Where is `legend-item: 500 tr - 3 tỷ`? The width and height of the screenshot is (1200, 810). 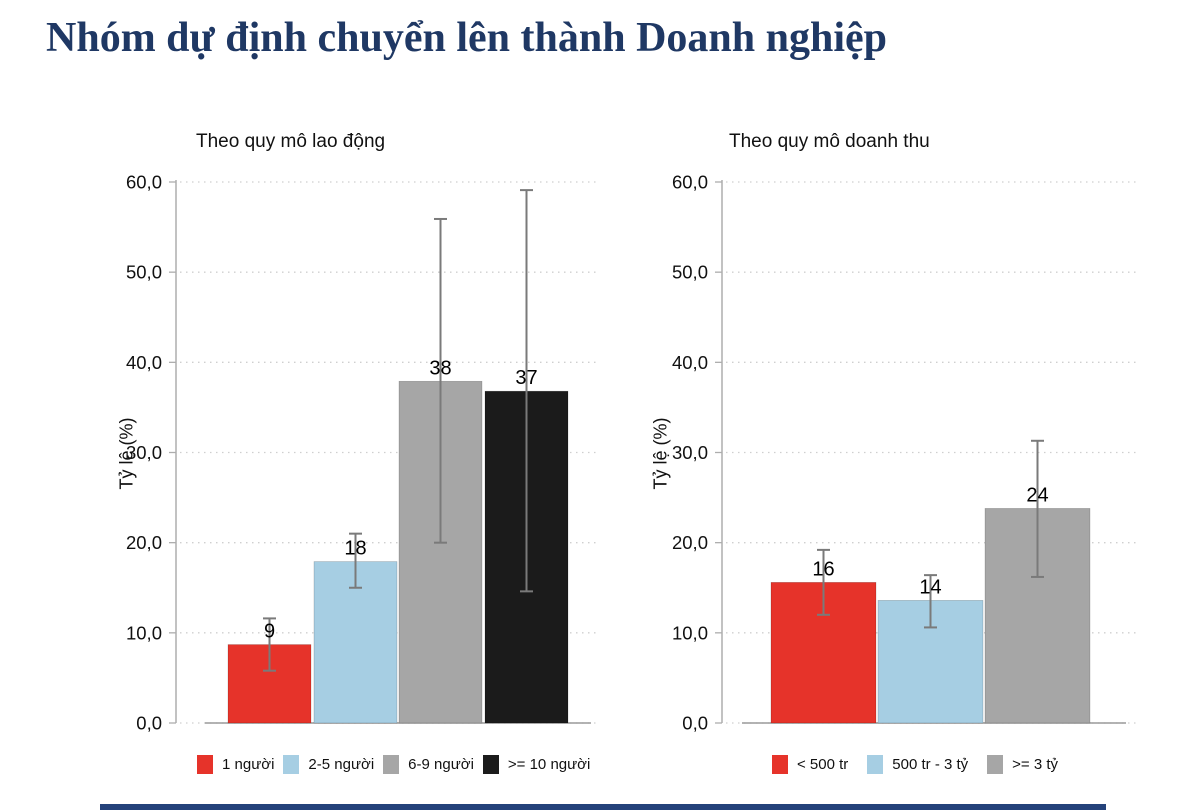
legend-item: 500 tr - 3 tỷ is located at coordinates (917, 764).